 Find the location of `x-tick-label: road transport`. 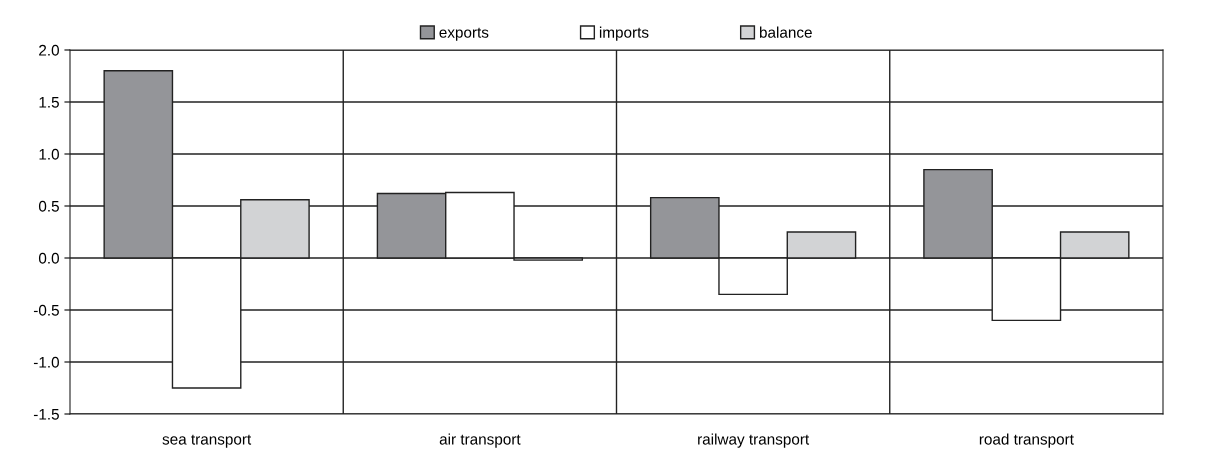

x-tick-label: road transport is located at coordinates (1026, 440).